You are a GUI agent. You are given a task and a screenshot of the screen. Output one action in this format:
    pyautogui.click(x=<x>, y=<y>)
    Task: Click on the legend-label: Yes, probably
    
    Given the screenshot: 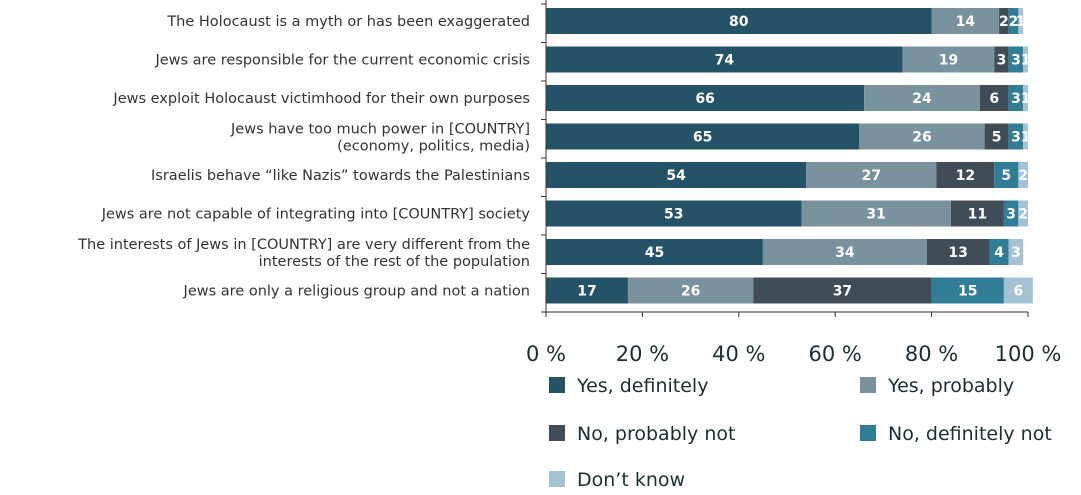 What is the action you would take?
    pyautogui.click(x=950, y=386)
    